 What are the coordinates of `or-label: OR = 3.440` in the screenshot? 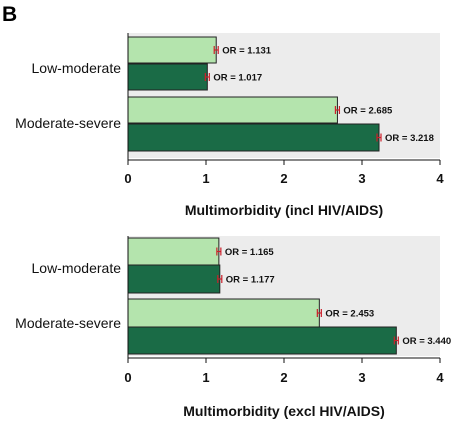 It's located at (426, 341).